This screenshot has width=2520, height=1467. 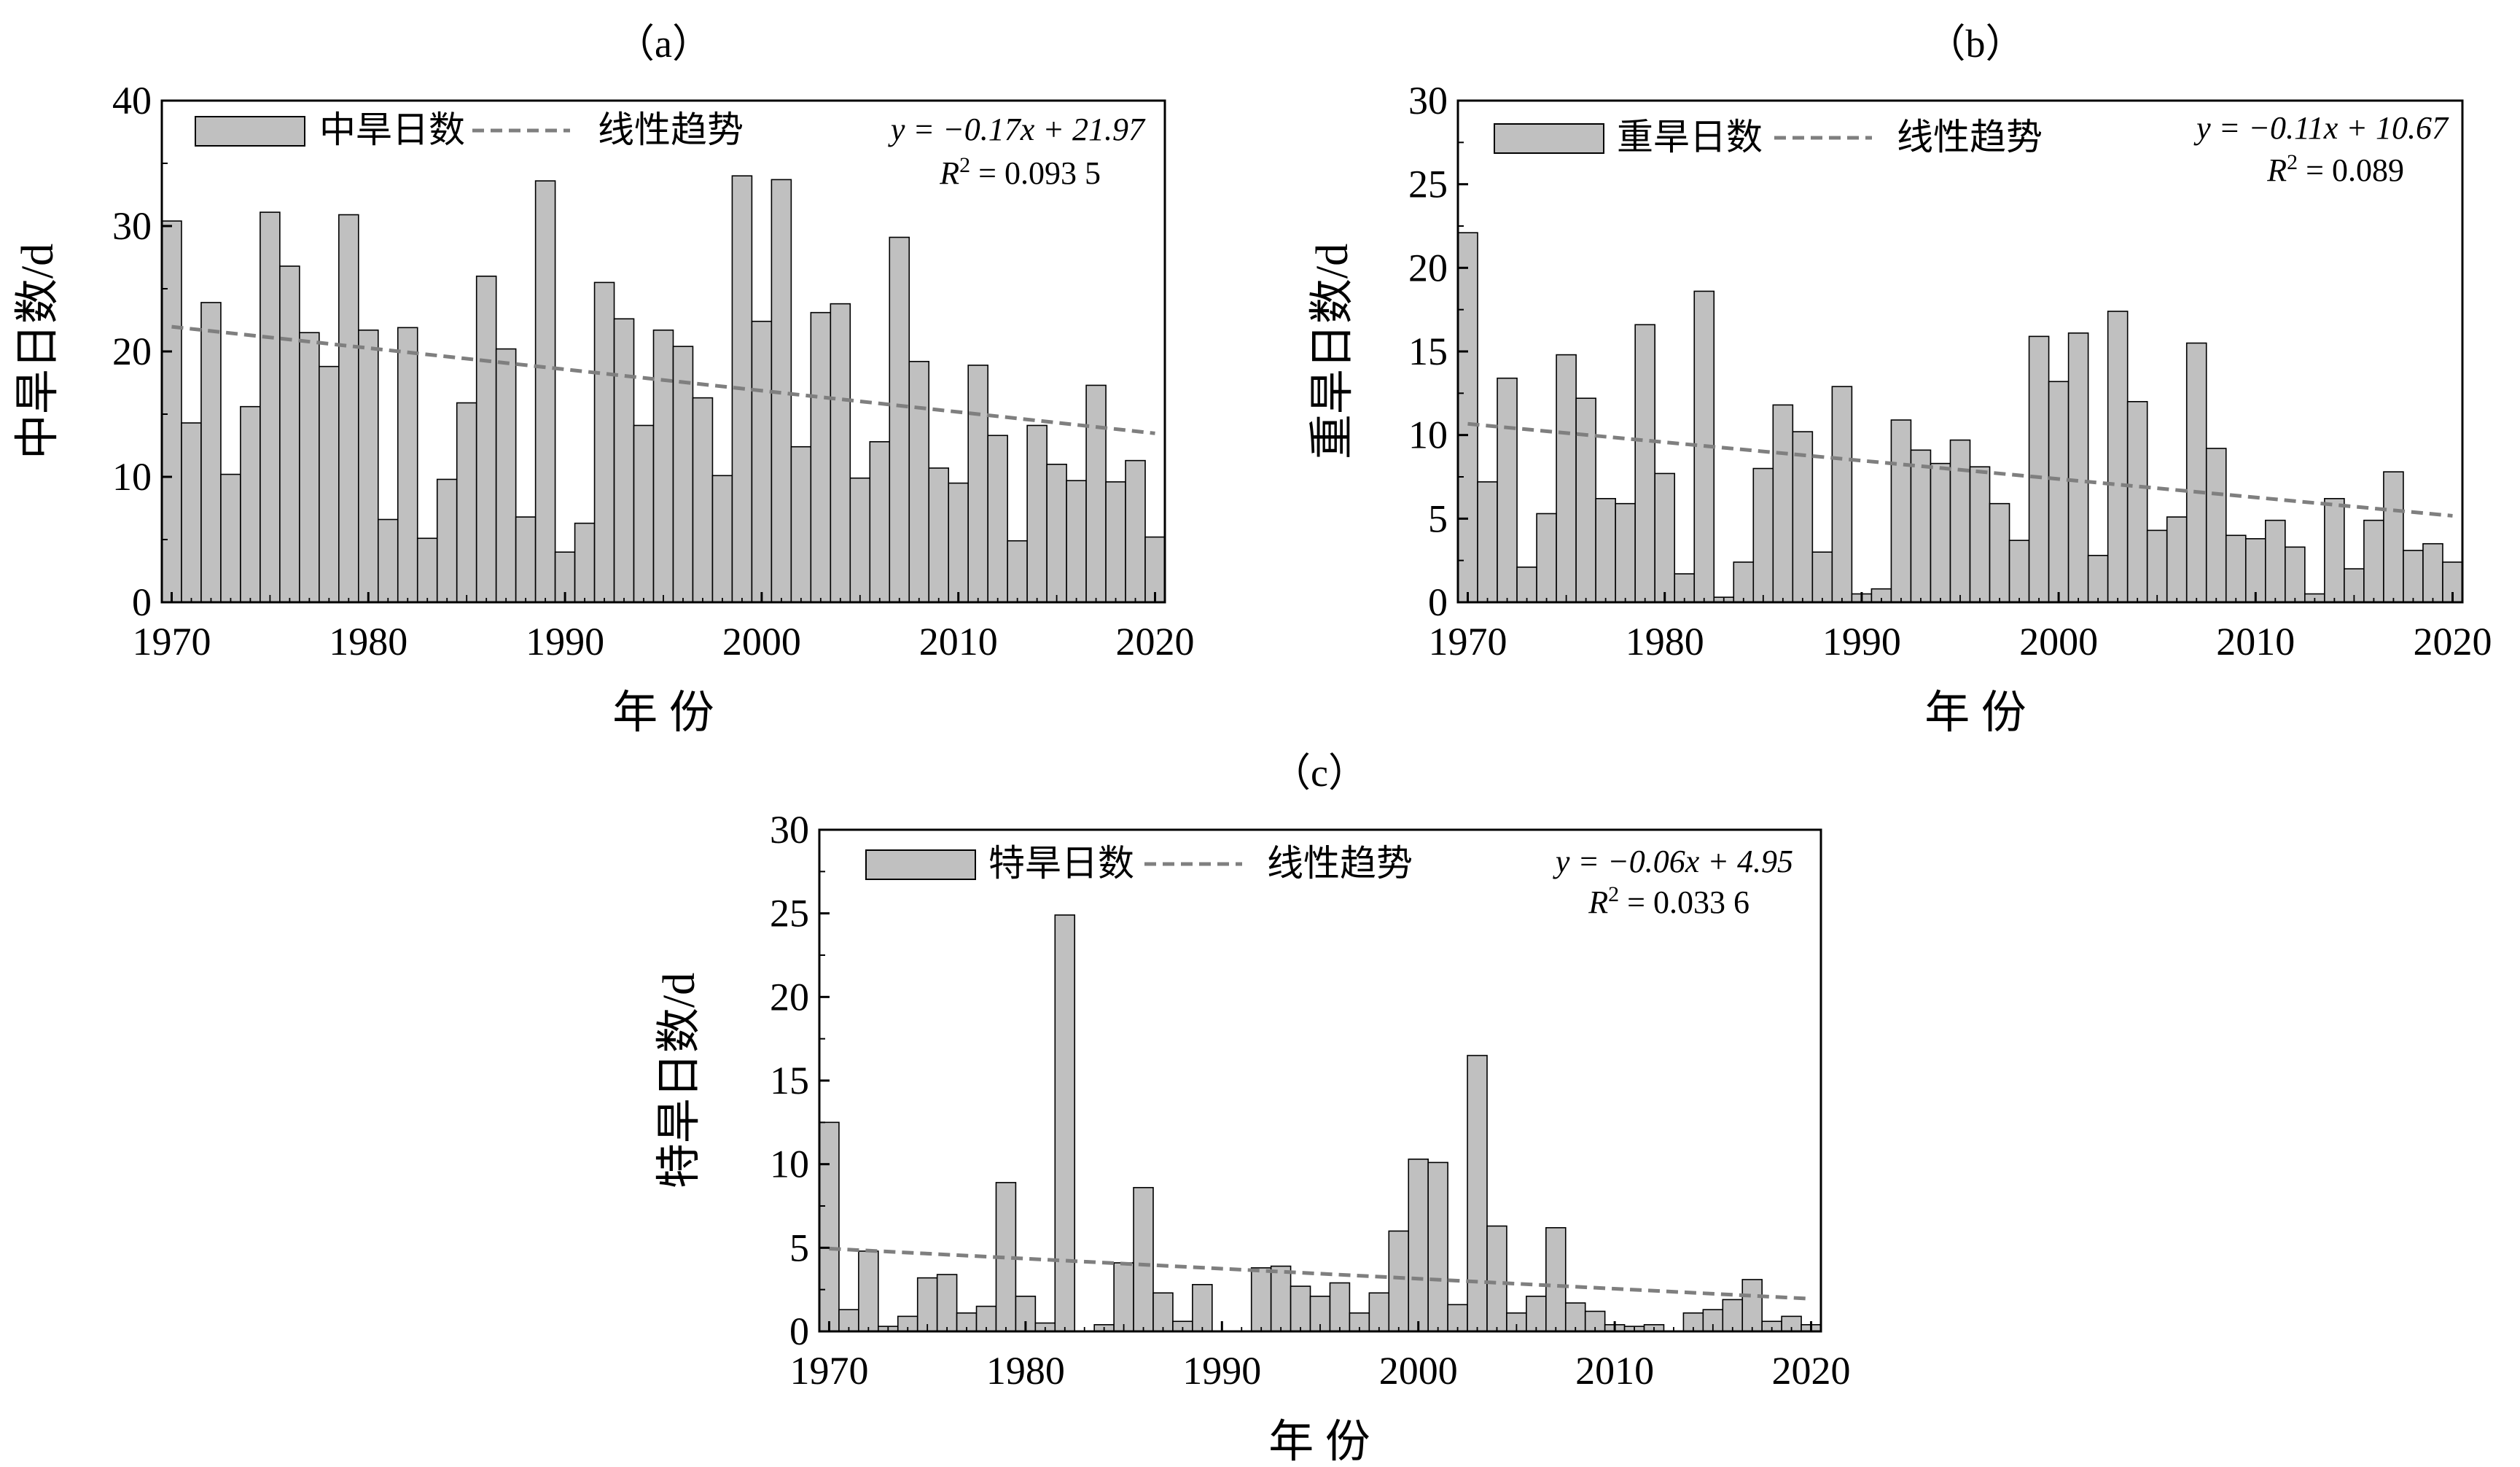 I want to click on x-axis-title: 年 份, so click(x=1319, y=1442).